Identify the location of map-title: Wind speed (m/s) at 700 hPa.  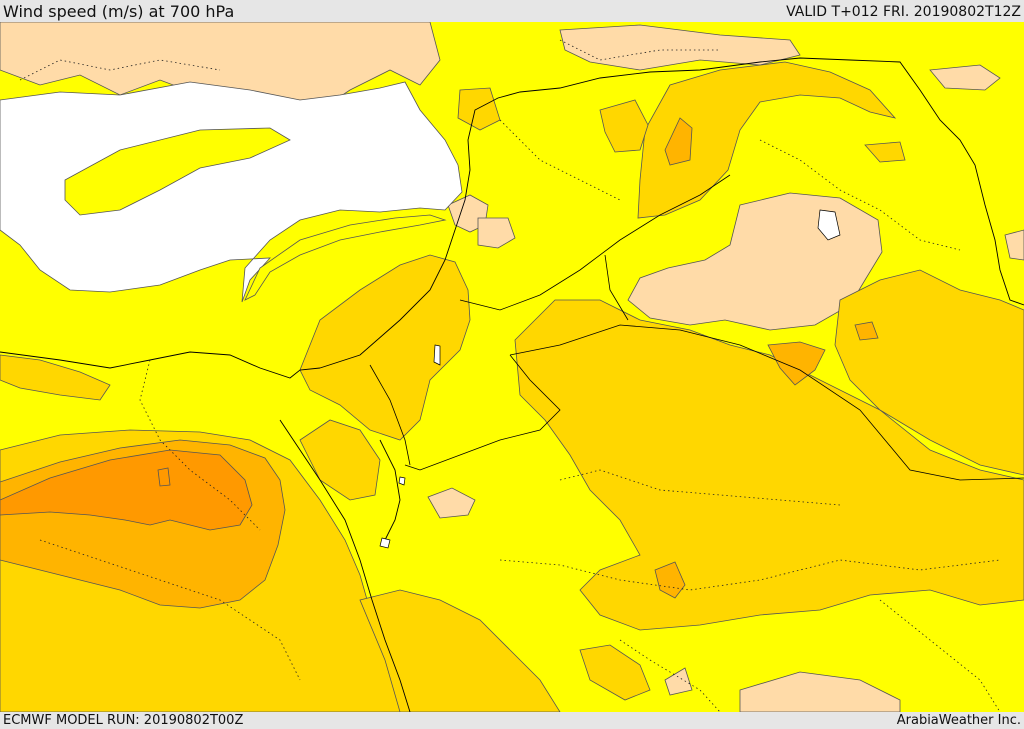
(119, 11).